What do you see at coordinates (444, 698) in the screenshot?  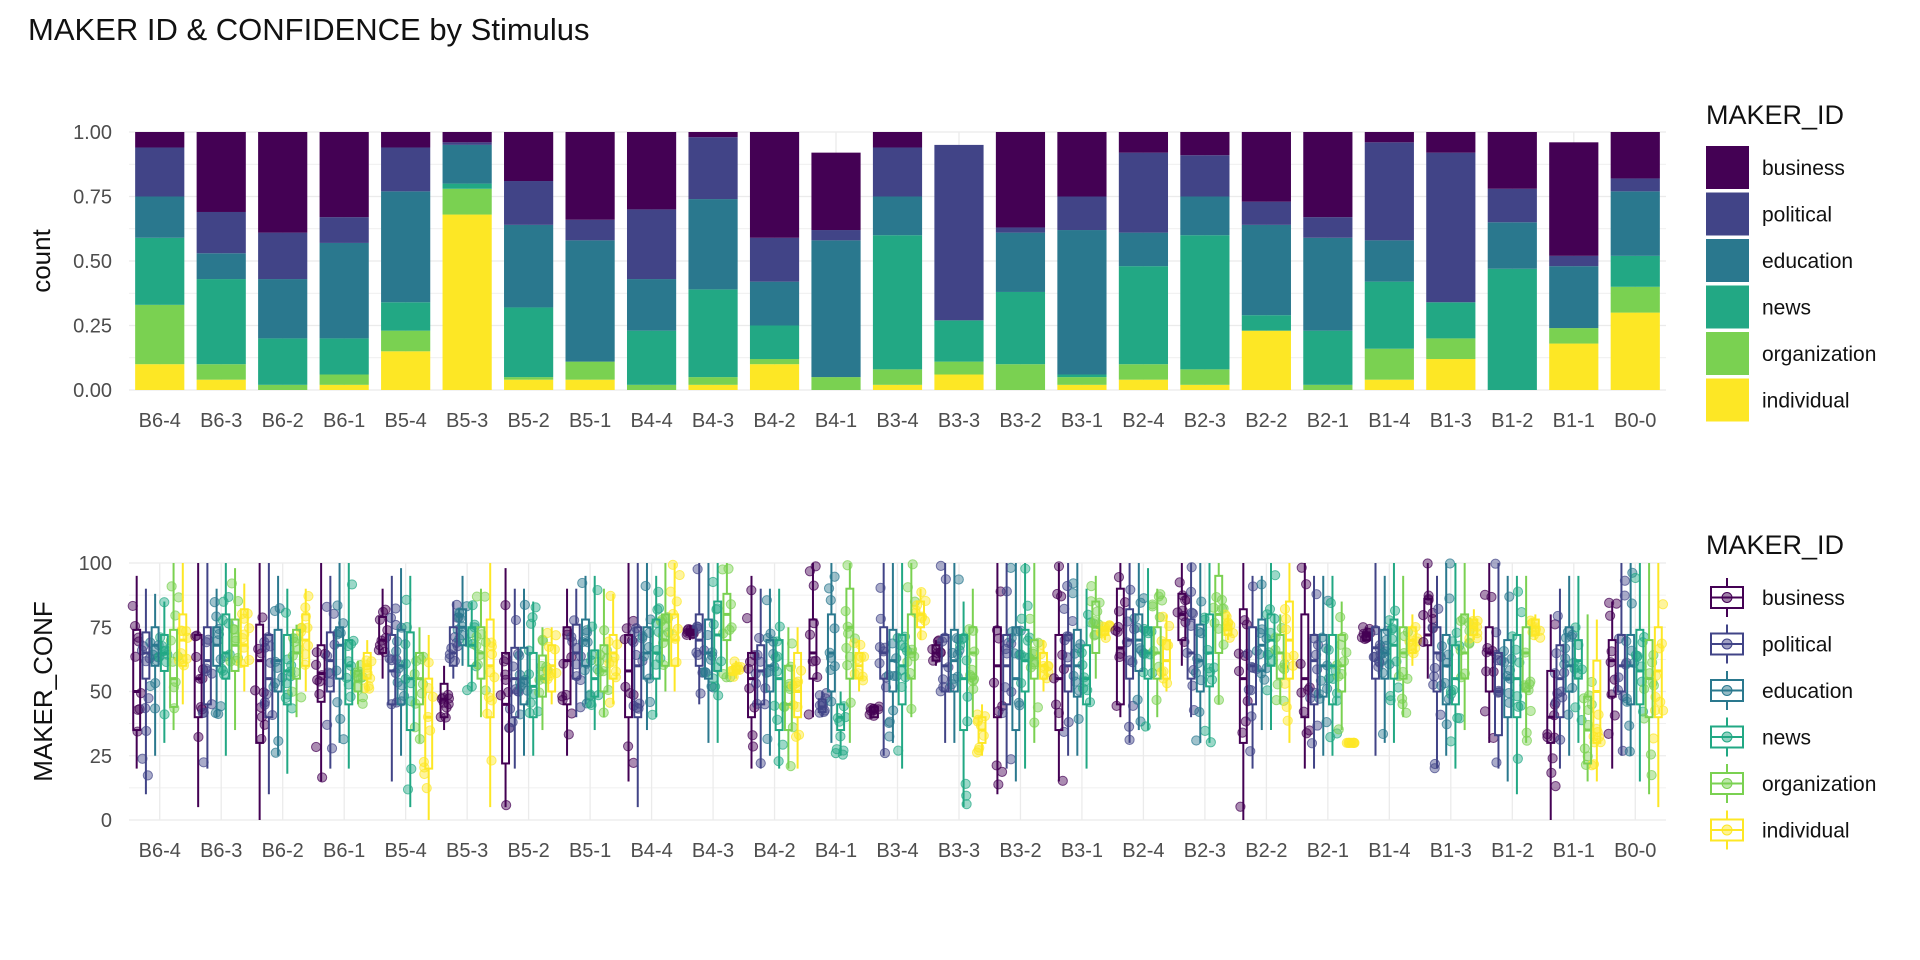 I see `box-b5-3-business` at bounding box center [444, 698].